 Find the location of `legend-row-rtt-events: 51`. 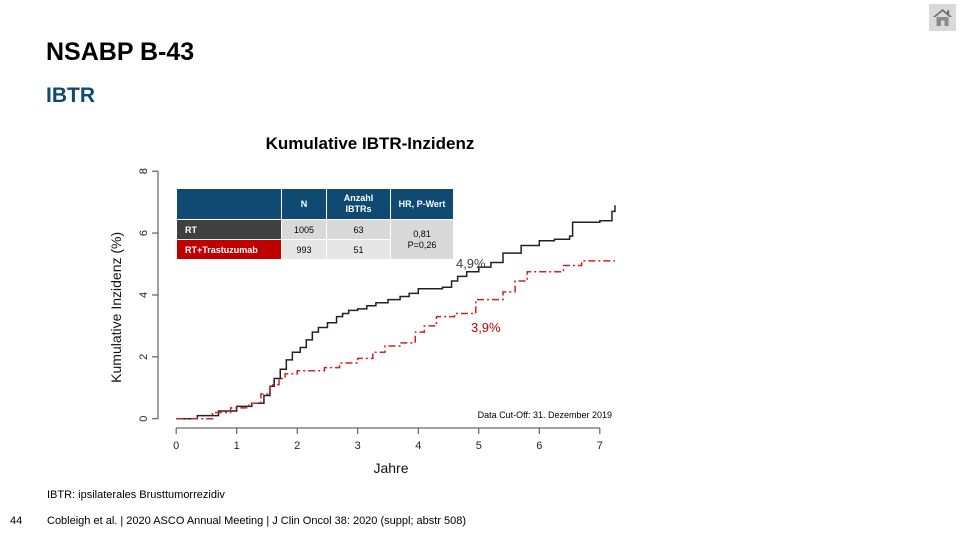

legend-row-rtt-events: 51 is located at coordinates (358, 249).